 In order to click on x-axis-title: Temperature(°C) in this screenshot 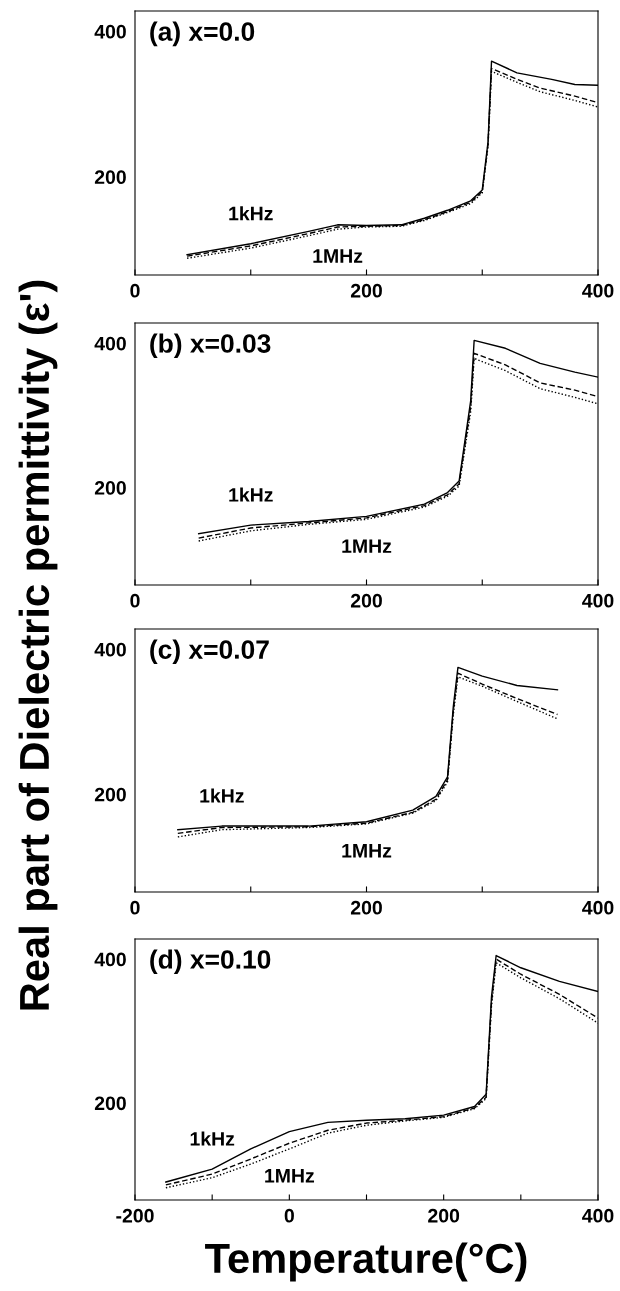, I will do `click(366, 1262)`.